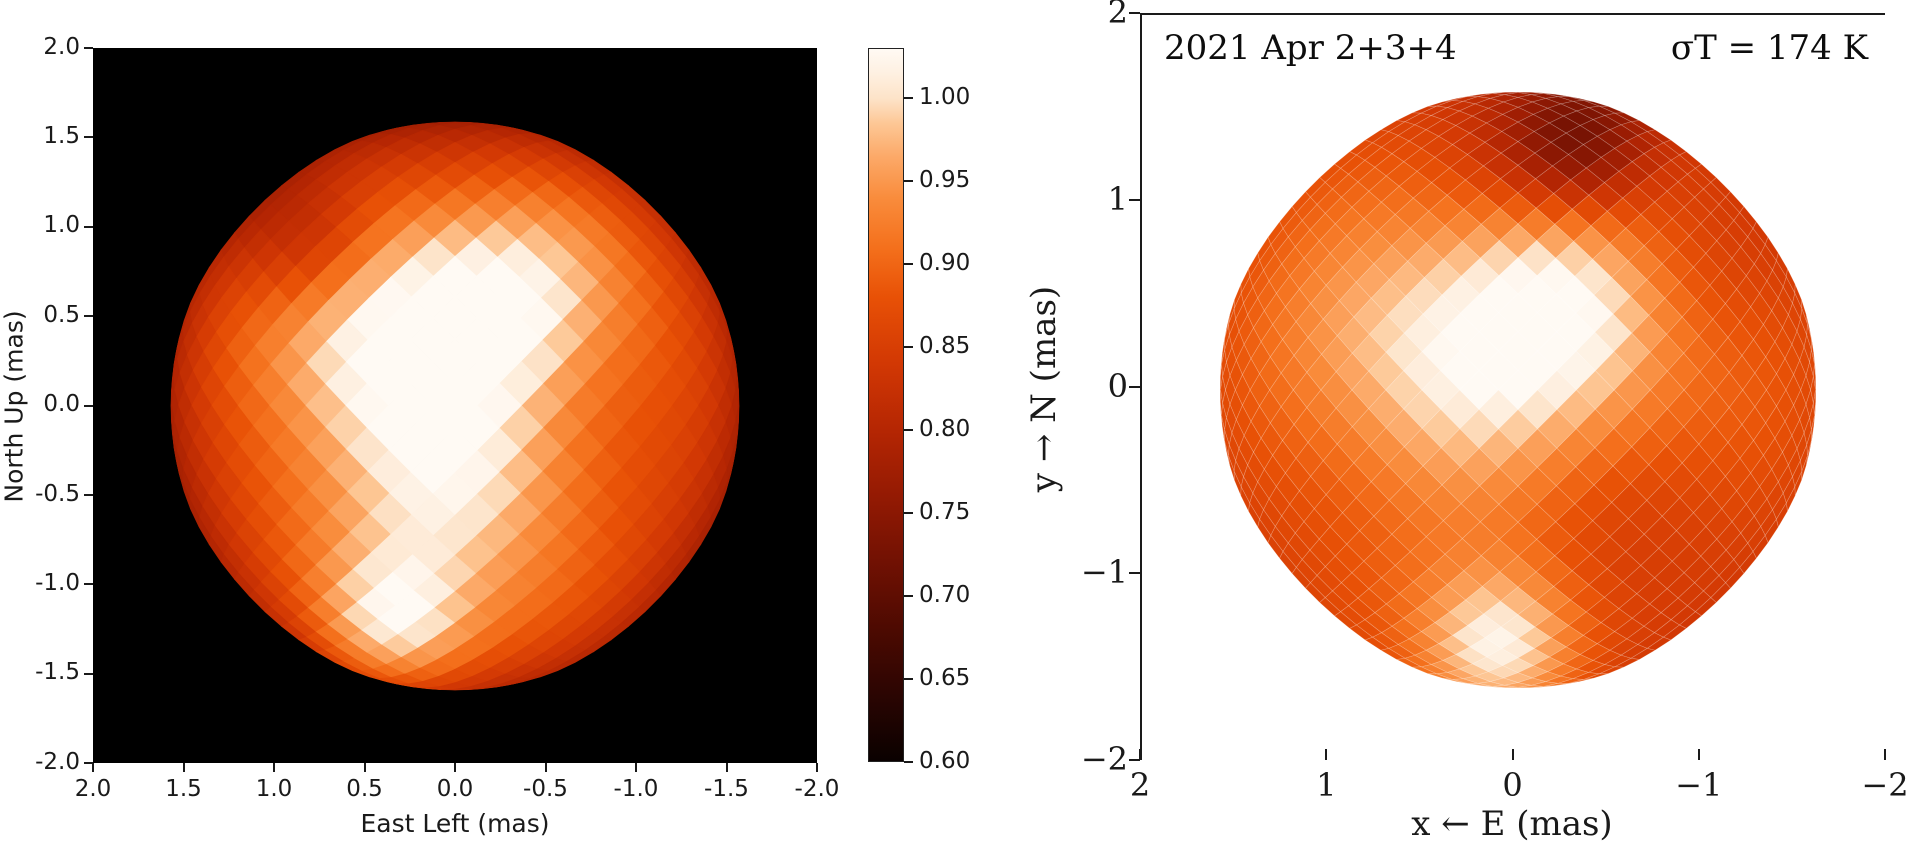 This screenshot has width=1916, height=848. I want to click on right-y-tick-label: −1, so click(1104, 572).